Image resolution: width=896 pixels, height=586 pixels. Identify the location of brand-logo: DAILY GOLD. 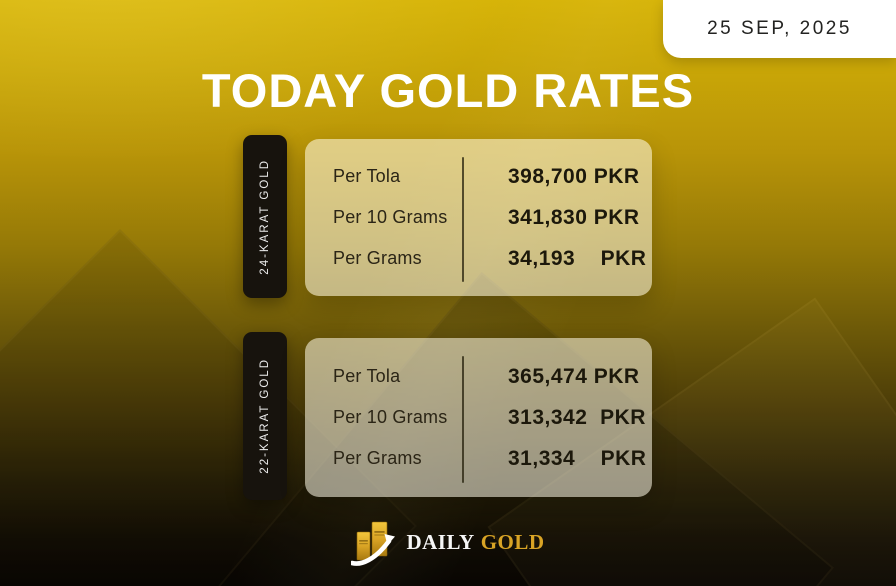
(448, 542).